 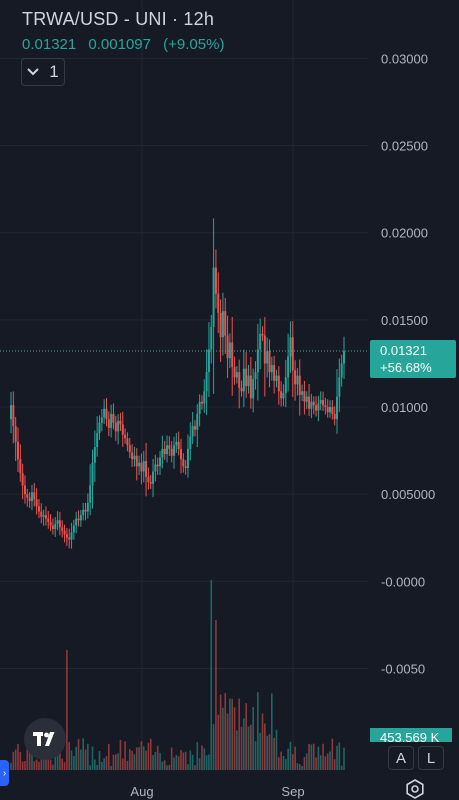 I want to click on change-pct: (+9.05%), so click(x=194, y=44).